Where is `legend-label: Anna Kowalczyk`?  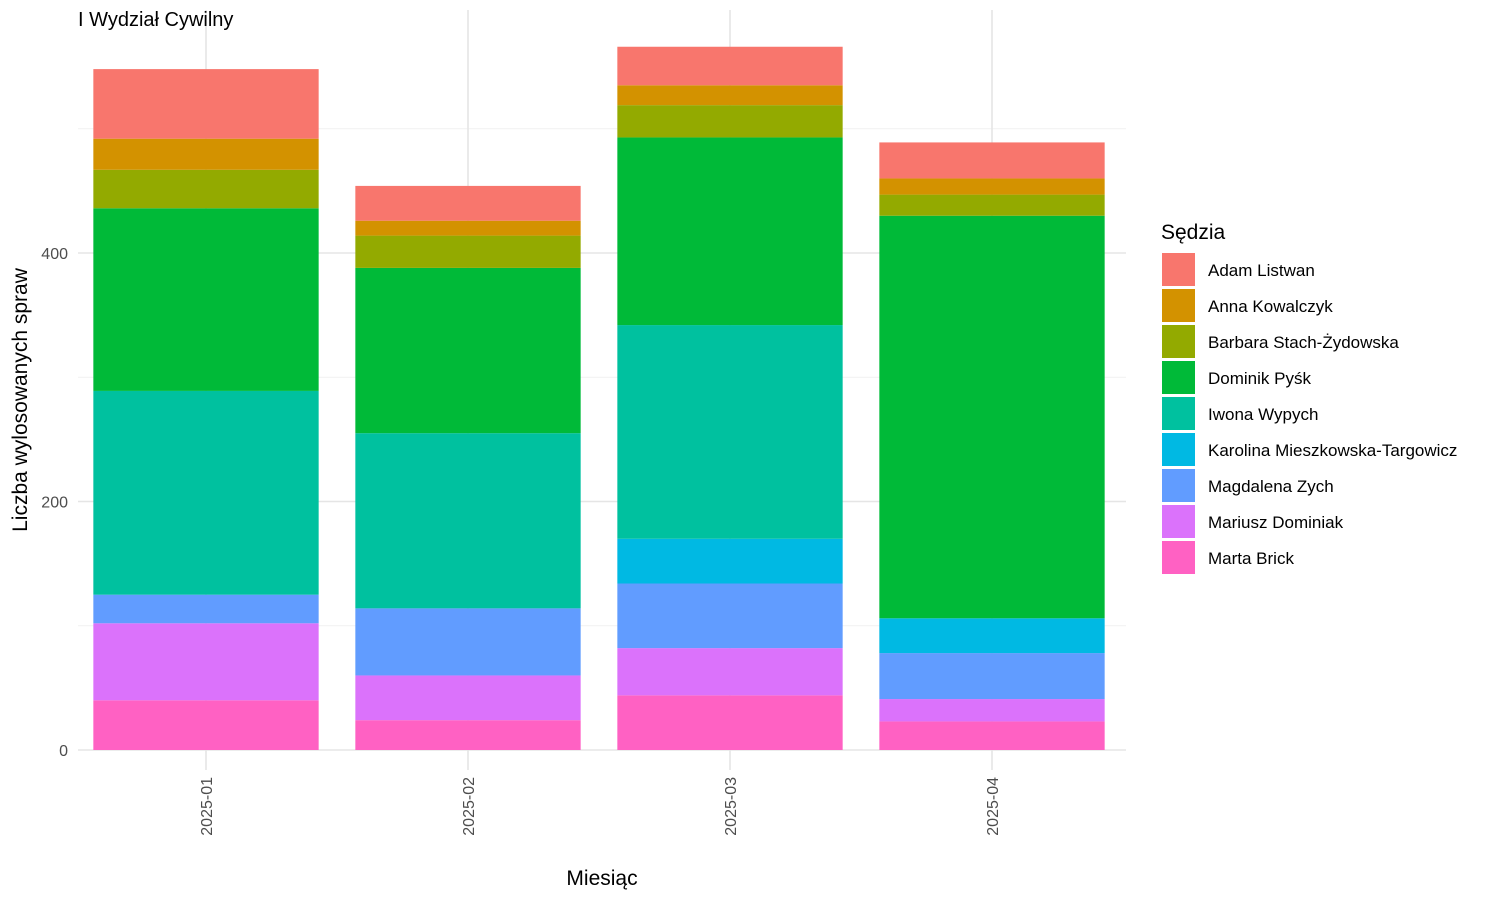 legend-label: Anna Kowalczyk is located at coordinates (1270, 306).